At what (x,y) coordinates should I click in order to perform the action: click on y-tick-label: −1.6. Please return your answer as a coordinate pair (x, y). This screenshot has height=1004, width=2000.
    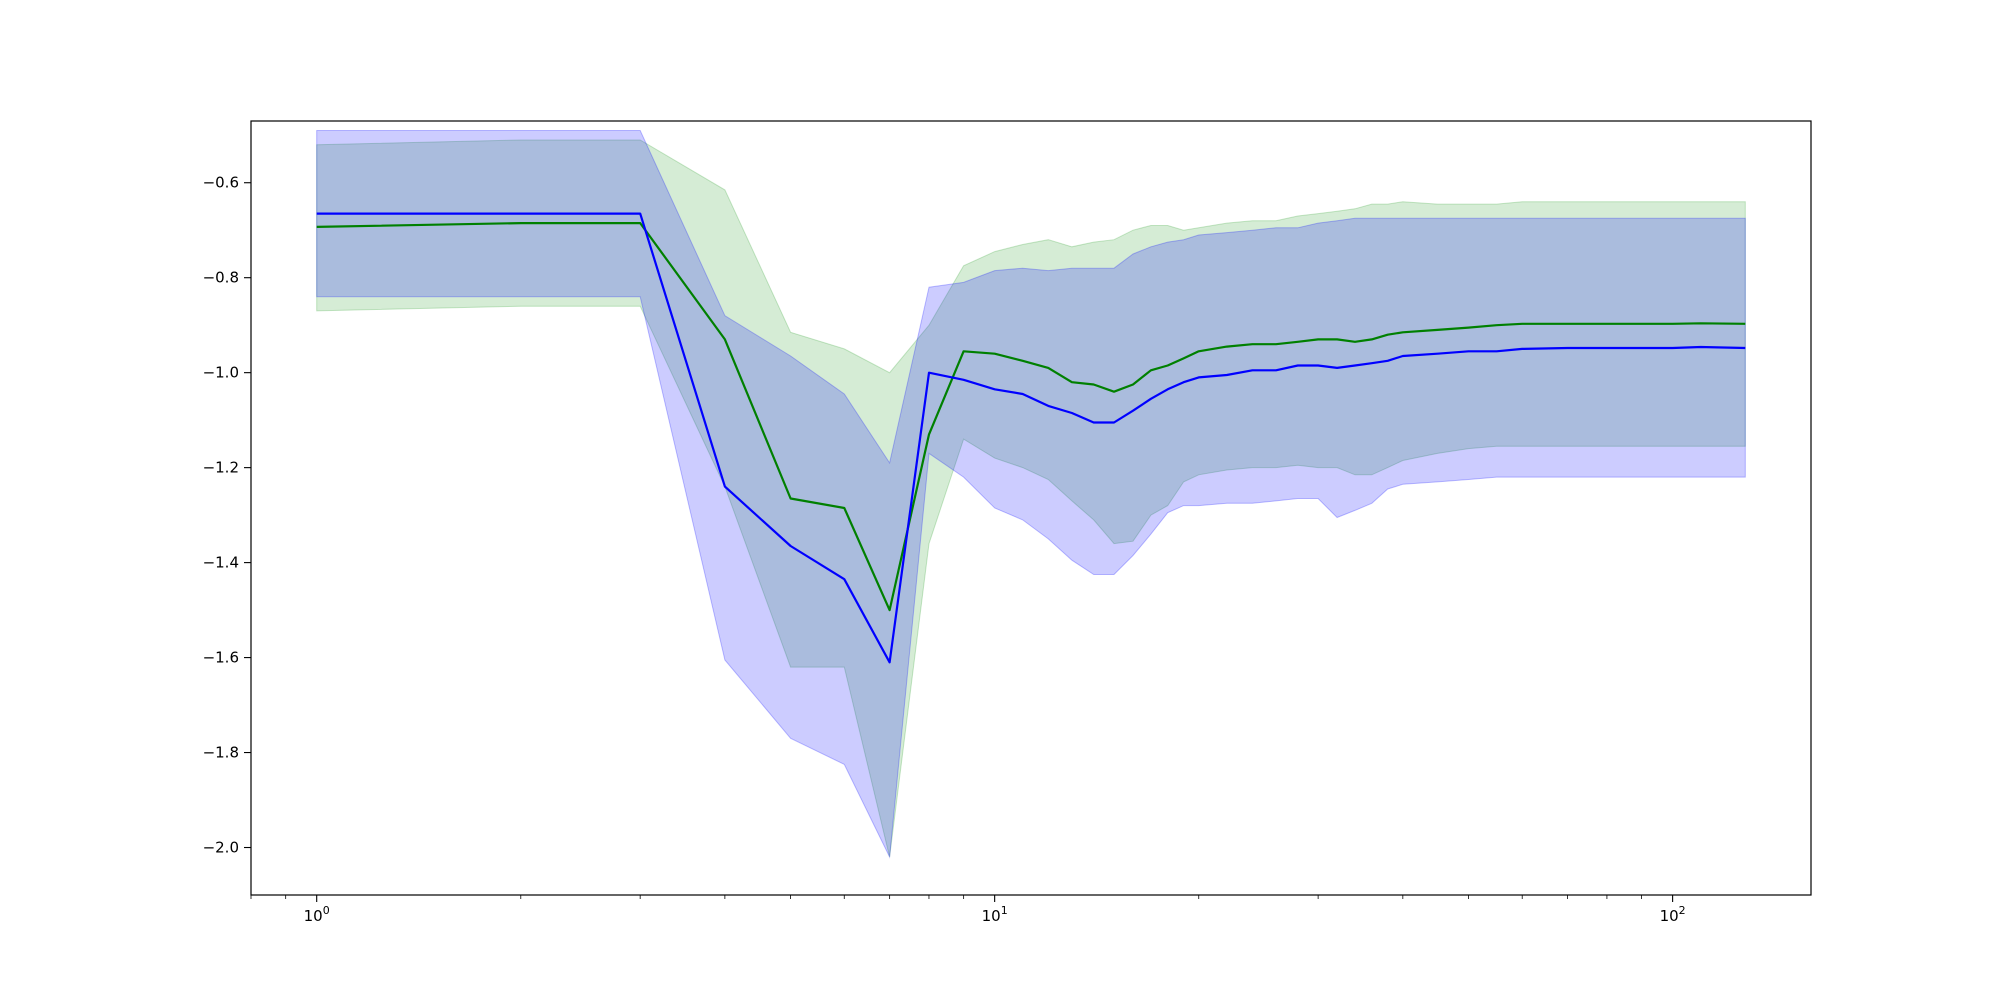
    Looking at the image, I should click on (221, 658).